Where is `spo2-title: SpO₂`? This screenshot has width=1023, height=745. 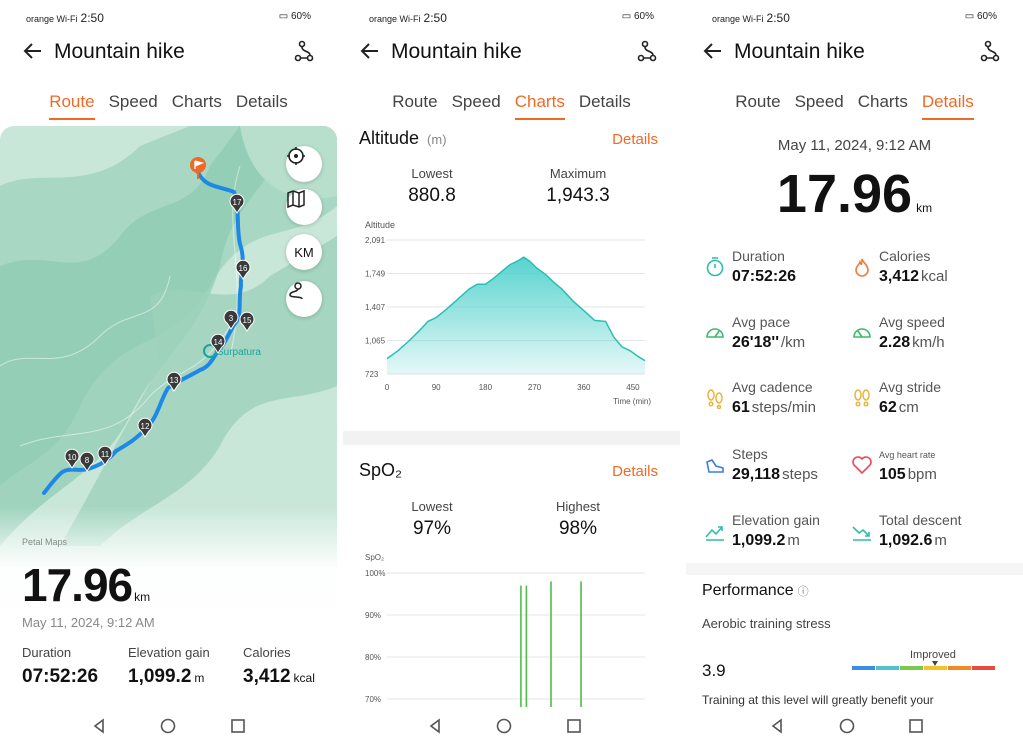 spo2-title: SpO₂ is located at coordinates (381, 470).